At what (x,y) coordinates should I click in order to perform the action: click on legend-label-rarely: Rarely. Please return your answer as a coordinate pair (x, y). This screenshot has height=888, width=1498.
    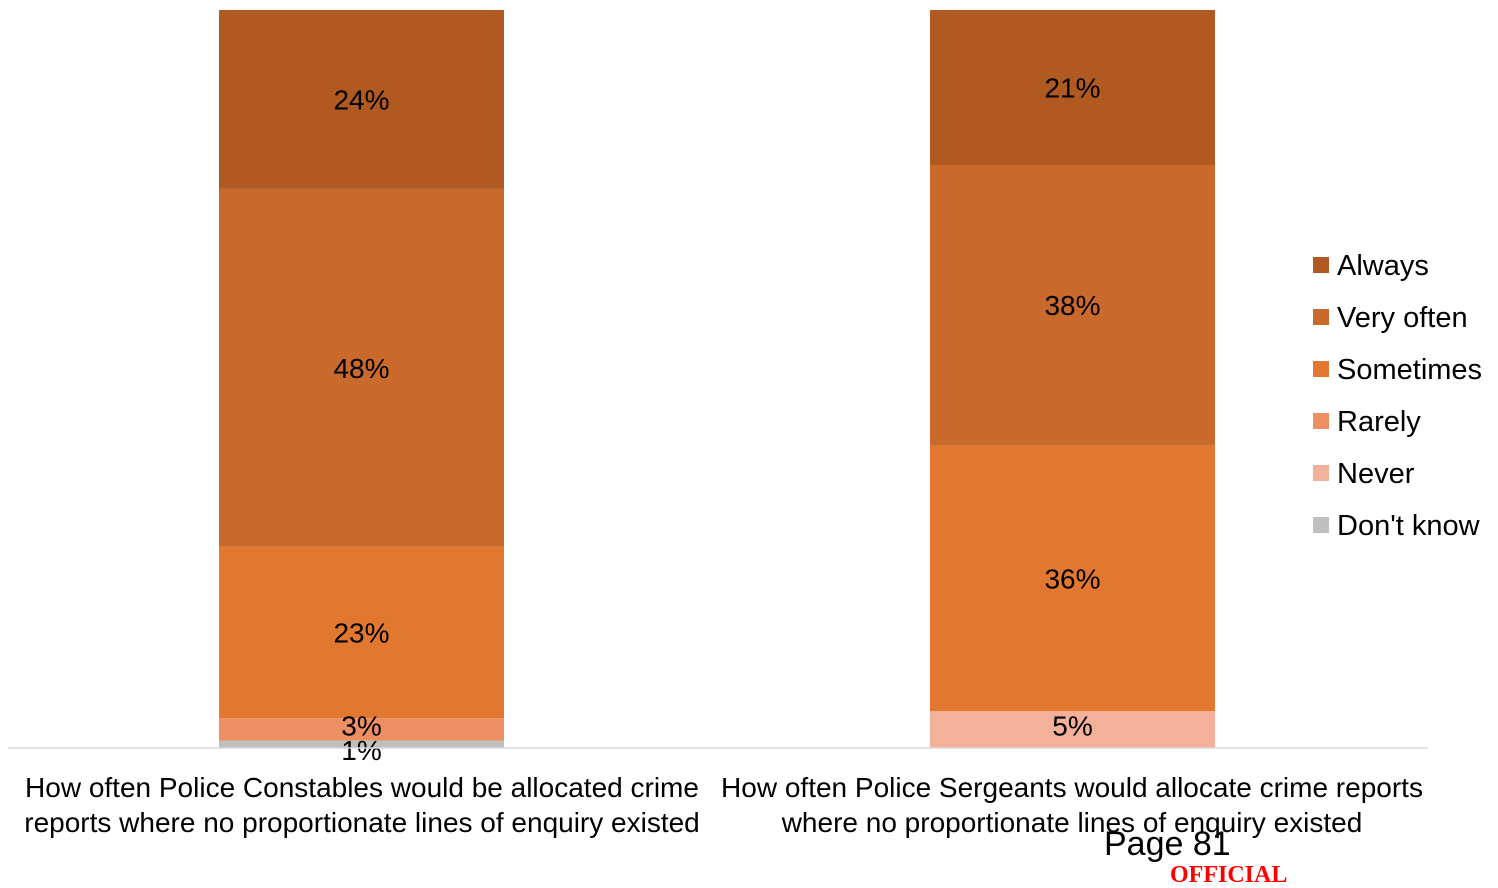
    Looking at the image, I should click on (1379, 422).